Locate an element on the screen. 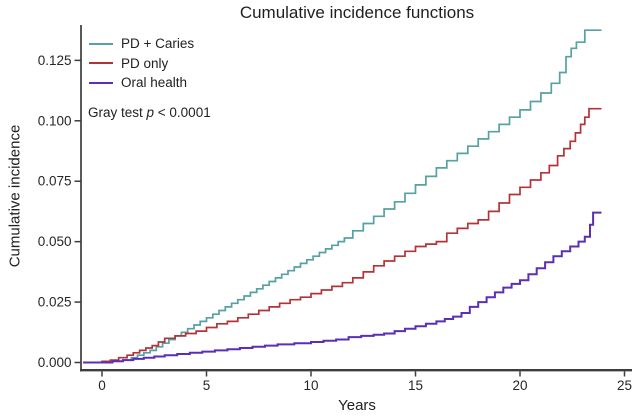 Image resolution: width=642 pixels, height=419 pixels. y-tick-label: 0.025 is located at coordinates (55, 302).